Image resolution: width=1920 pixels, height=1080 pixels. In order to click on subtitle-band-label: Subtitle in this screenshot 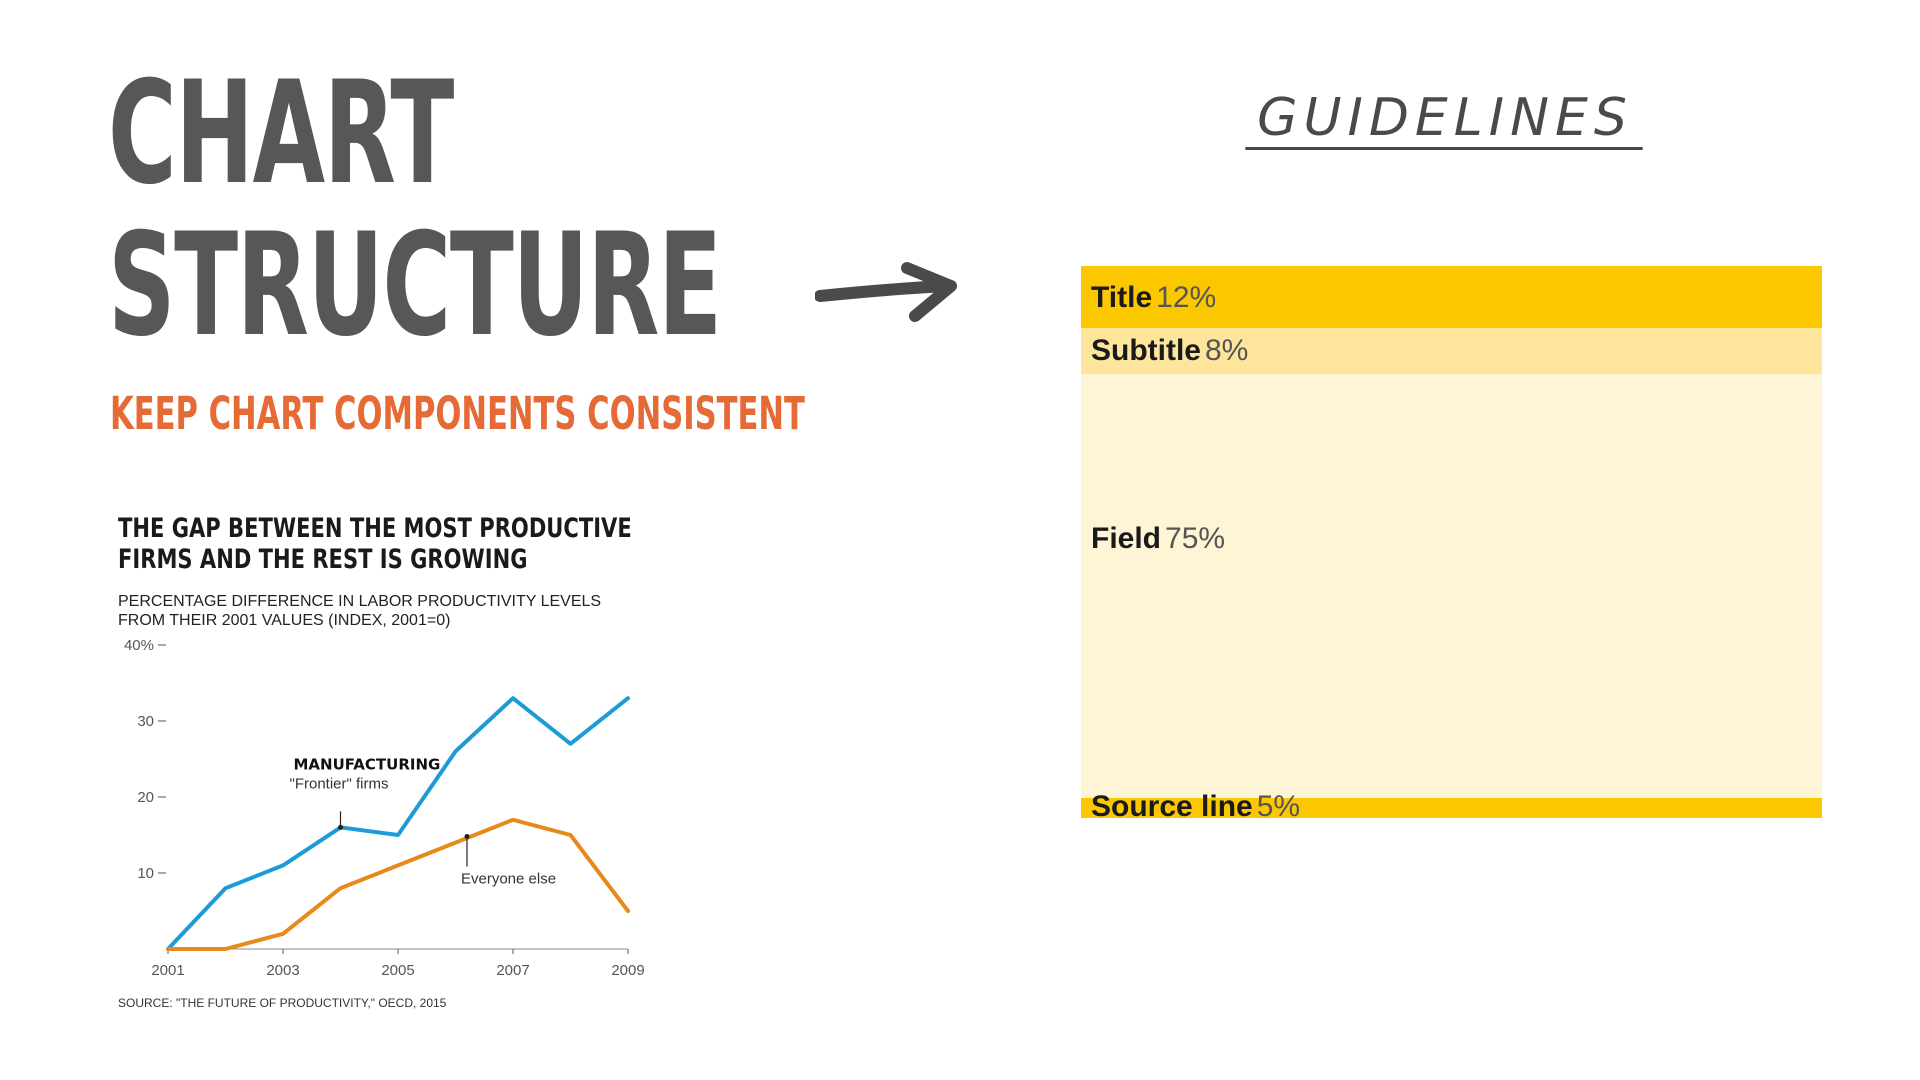, I will do `click(1146, 350)`.